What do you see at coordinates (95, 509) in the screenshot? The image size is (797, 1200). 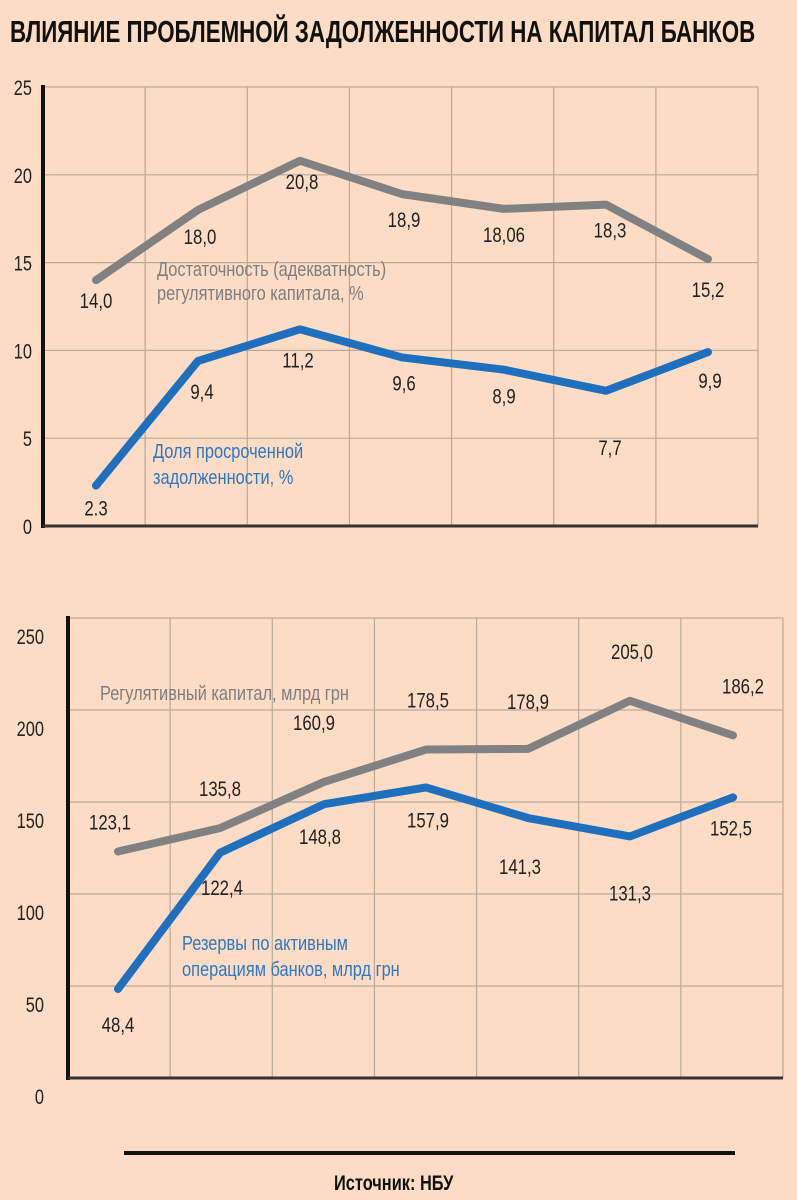 I see `data-label: 2.3` at bounding box center [95, 509].